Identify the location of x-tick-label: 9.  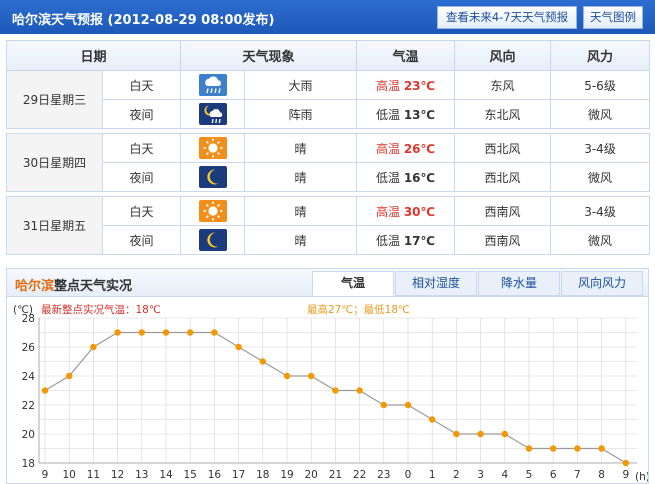
(45, 475).